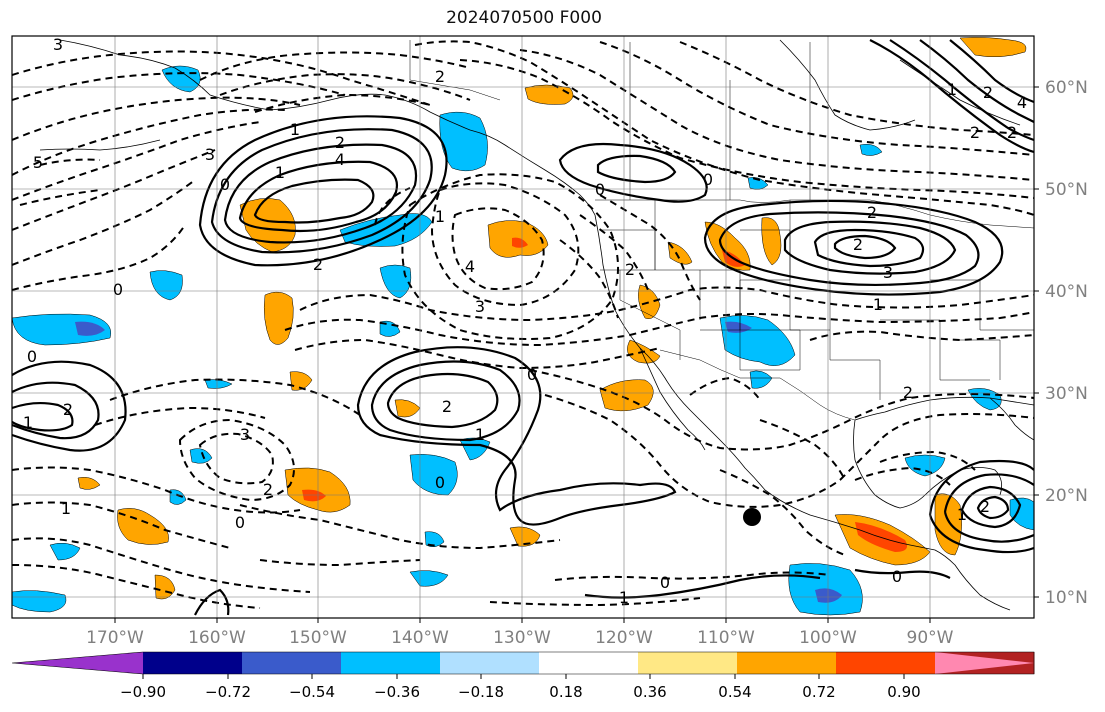 The image size is (1105, 712). Describe the element at coordinates (77, 663) in the screenshot. I see `colorbar-extend-low` at that location.